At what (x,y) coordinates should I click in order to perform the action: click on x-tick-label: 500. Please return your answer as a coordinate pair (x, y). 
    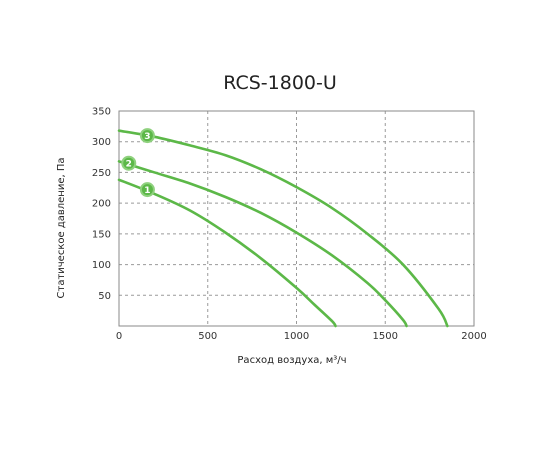
    Looking at the image, I should click on (207, 336).